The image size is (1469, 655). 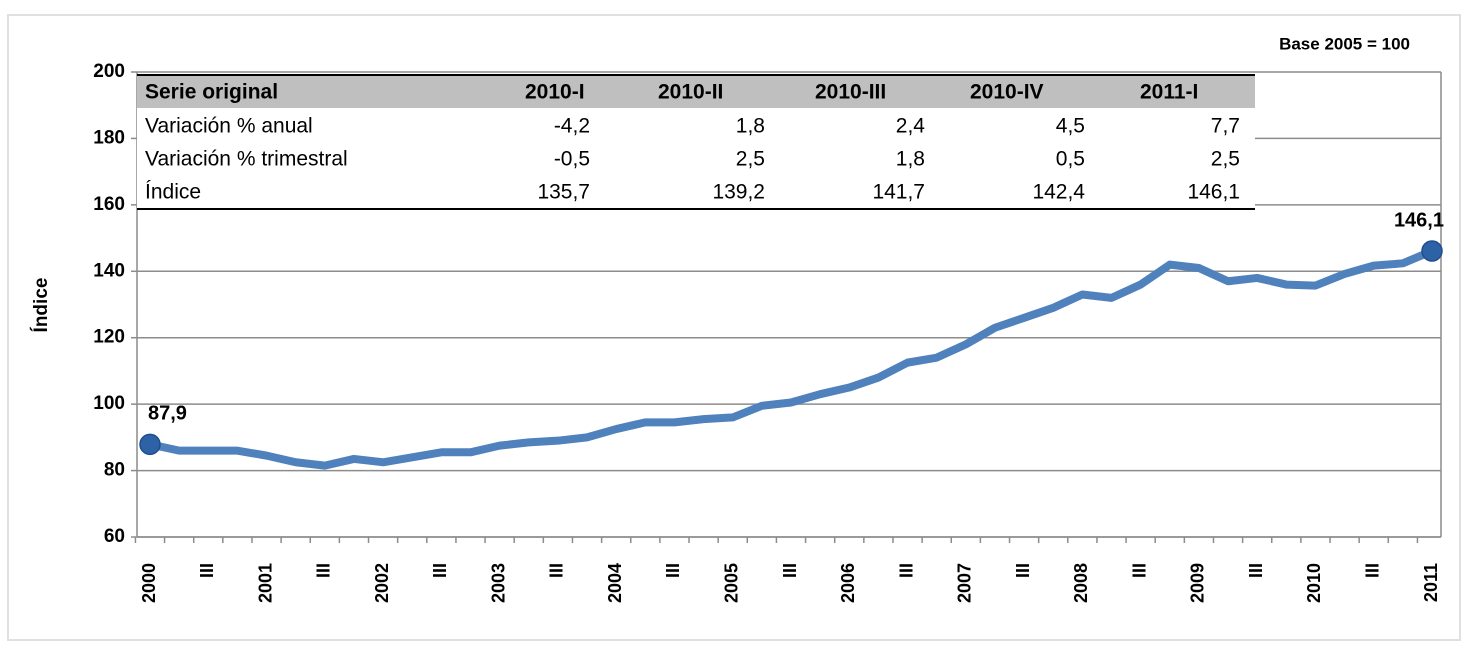 I want to click on table-cell: -0,5, so click(x=572, y=159).